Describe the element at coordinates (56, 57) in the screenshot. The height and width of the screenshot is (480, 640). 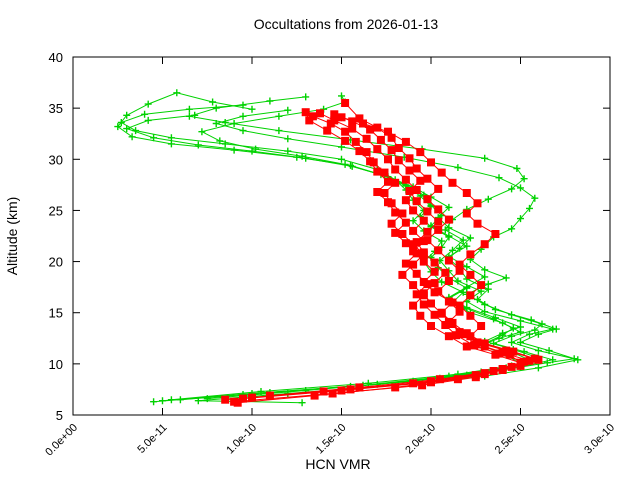
I see `y-tick-label: 40` at that location.